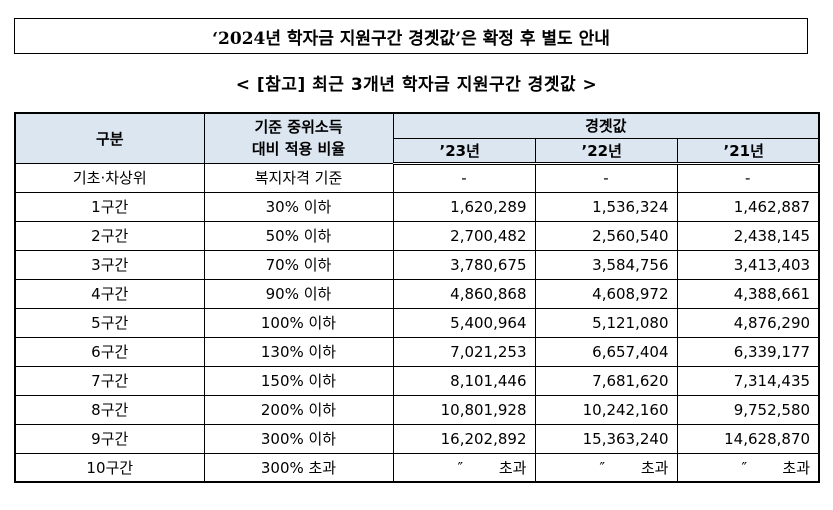 The image size is (833, 510). What do you see at coordinates (748, 409) in the screenshot?
I see `table-cell: 9,752,580` at bounding box center [748, 409].